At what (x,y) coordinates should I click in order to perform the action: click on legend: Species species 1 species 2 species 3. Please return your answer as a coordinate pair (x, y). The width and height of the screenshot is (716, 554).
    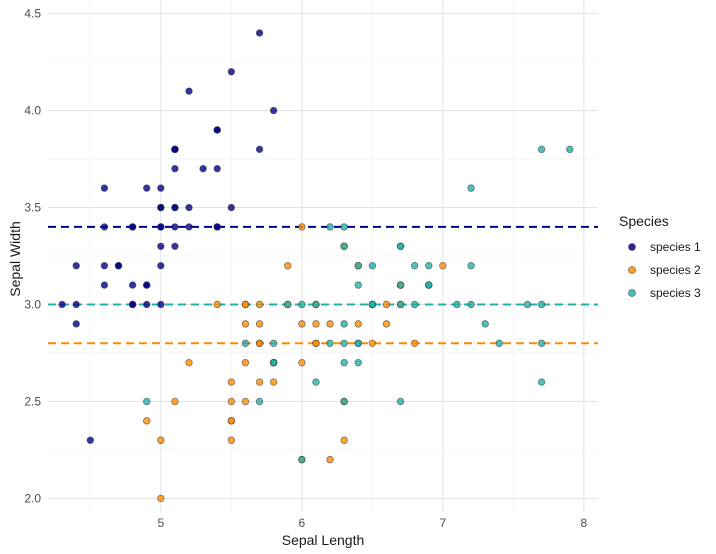
    Looking at the image, I should click on (660, 256).